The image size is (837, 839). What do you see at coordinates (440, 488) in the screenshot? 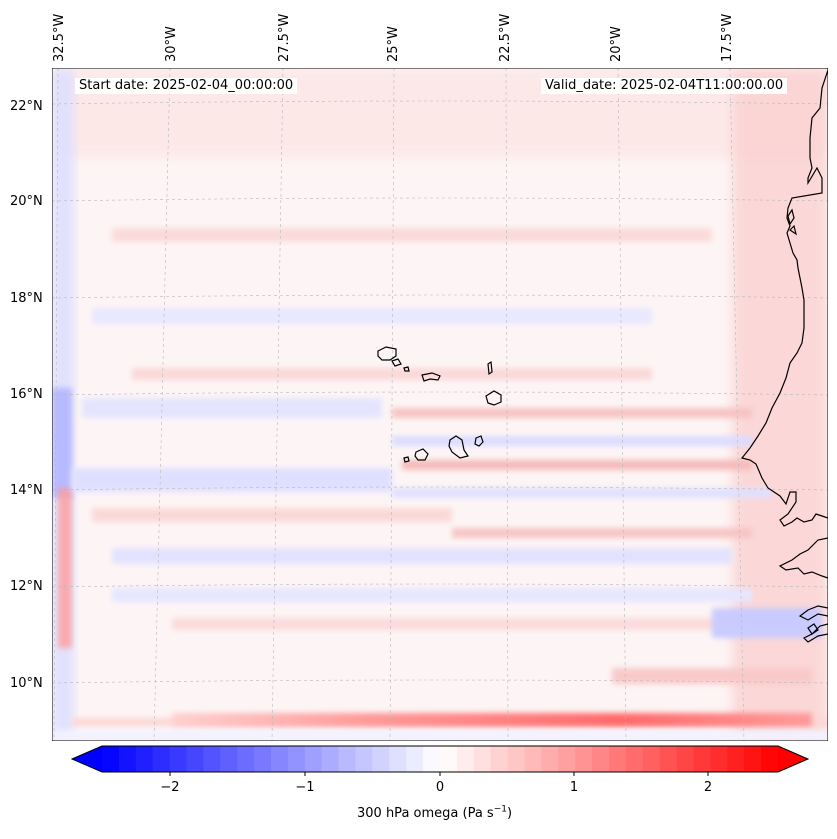
I see `parallel-14n` at bounding box center [440, 488].